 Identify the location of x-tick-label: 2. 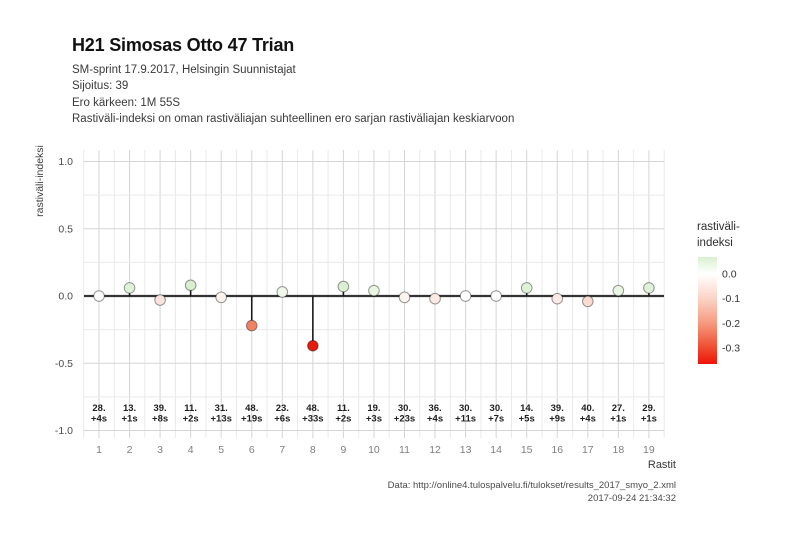
(130, 450).